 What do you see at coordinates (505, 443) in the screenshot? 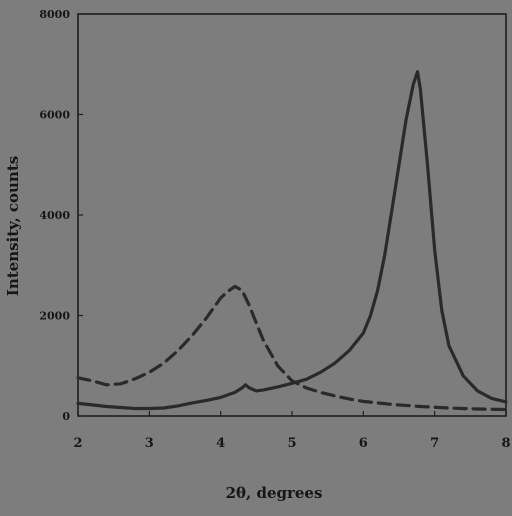
I see `x-tick-label: 8` at bounding box center [505, 443].